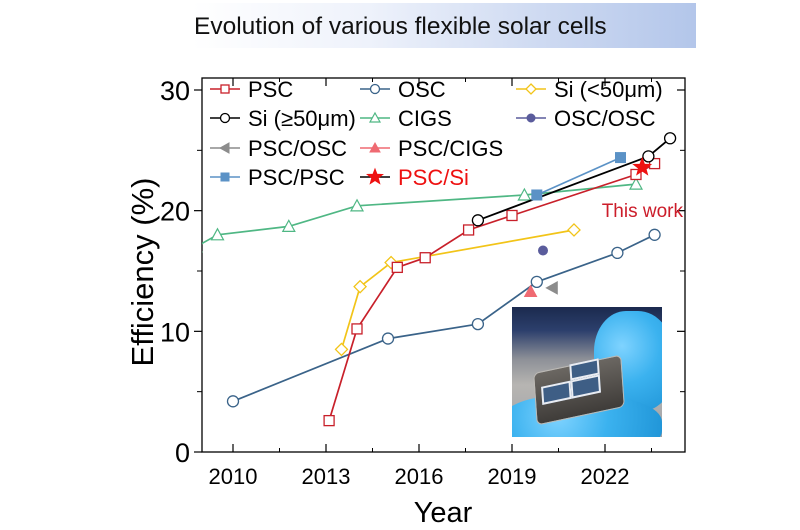  What do you see at coordinates (643, 211) in the screenshot?
I see `this-work-annotation: This work` at bounding box center [643, 211].